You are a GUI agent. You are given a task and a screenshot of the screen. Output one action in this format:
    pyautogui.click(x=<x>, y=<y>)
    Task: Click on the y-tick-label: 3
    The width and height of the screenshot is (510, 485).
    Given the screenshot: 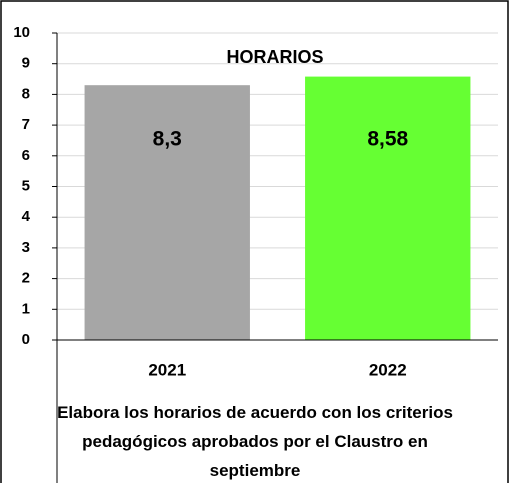 What is the action you would take?
    pyautogui.click(x=26, y=247)
    